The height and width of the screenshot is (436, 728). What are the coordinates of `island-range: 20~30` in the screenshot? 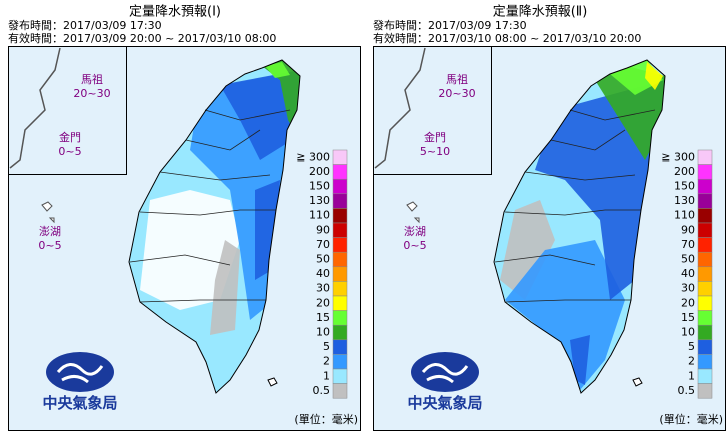 It's located at (91, 93).